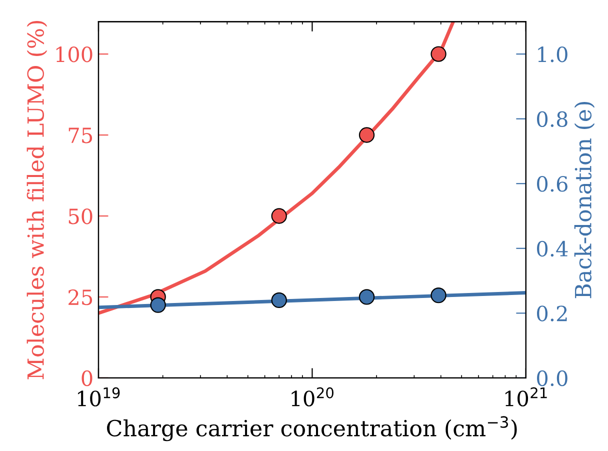 This screenshot has width=608, height=451. What do you see at coordinates (552, 184) in the screenshot?
I see `y2-tick-label: 0.6` at bounding box center [552, 184].